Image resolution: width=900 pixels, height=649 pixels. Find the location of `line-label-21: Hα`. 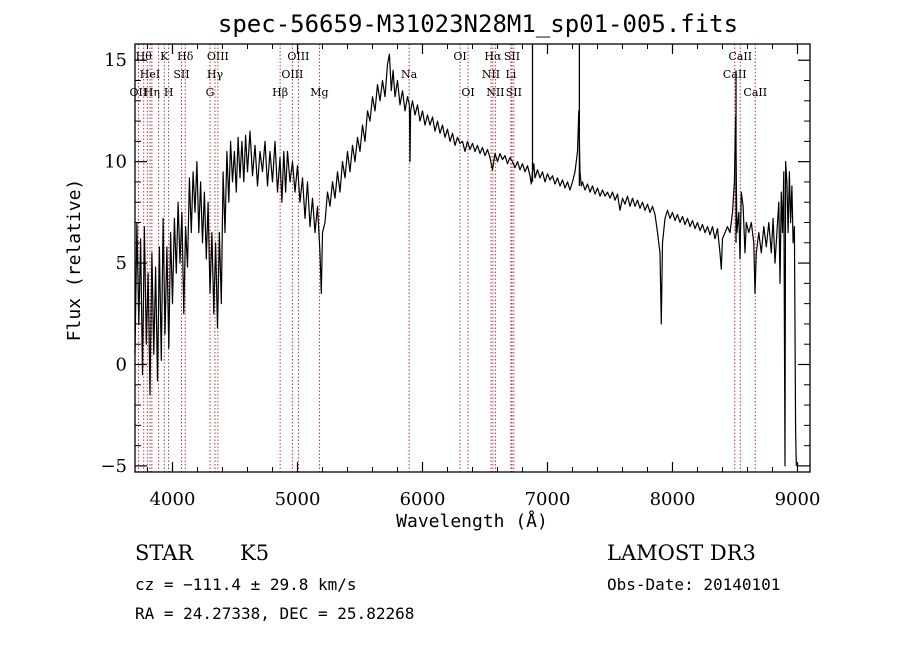

line-label-21: Hα is located at coordinates (493, 56).